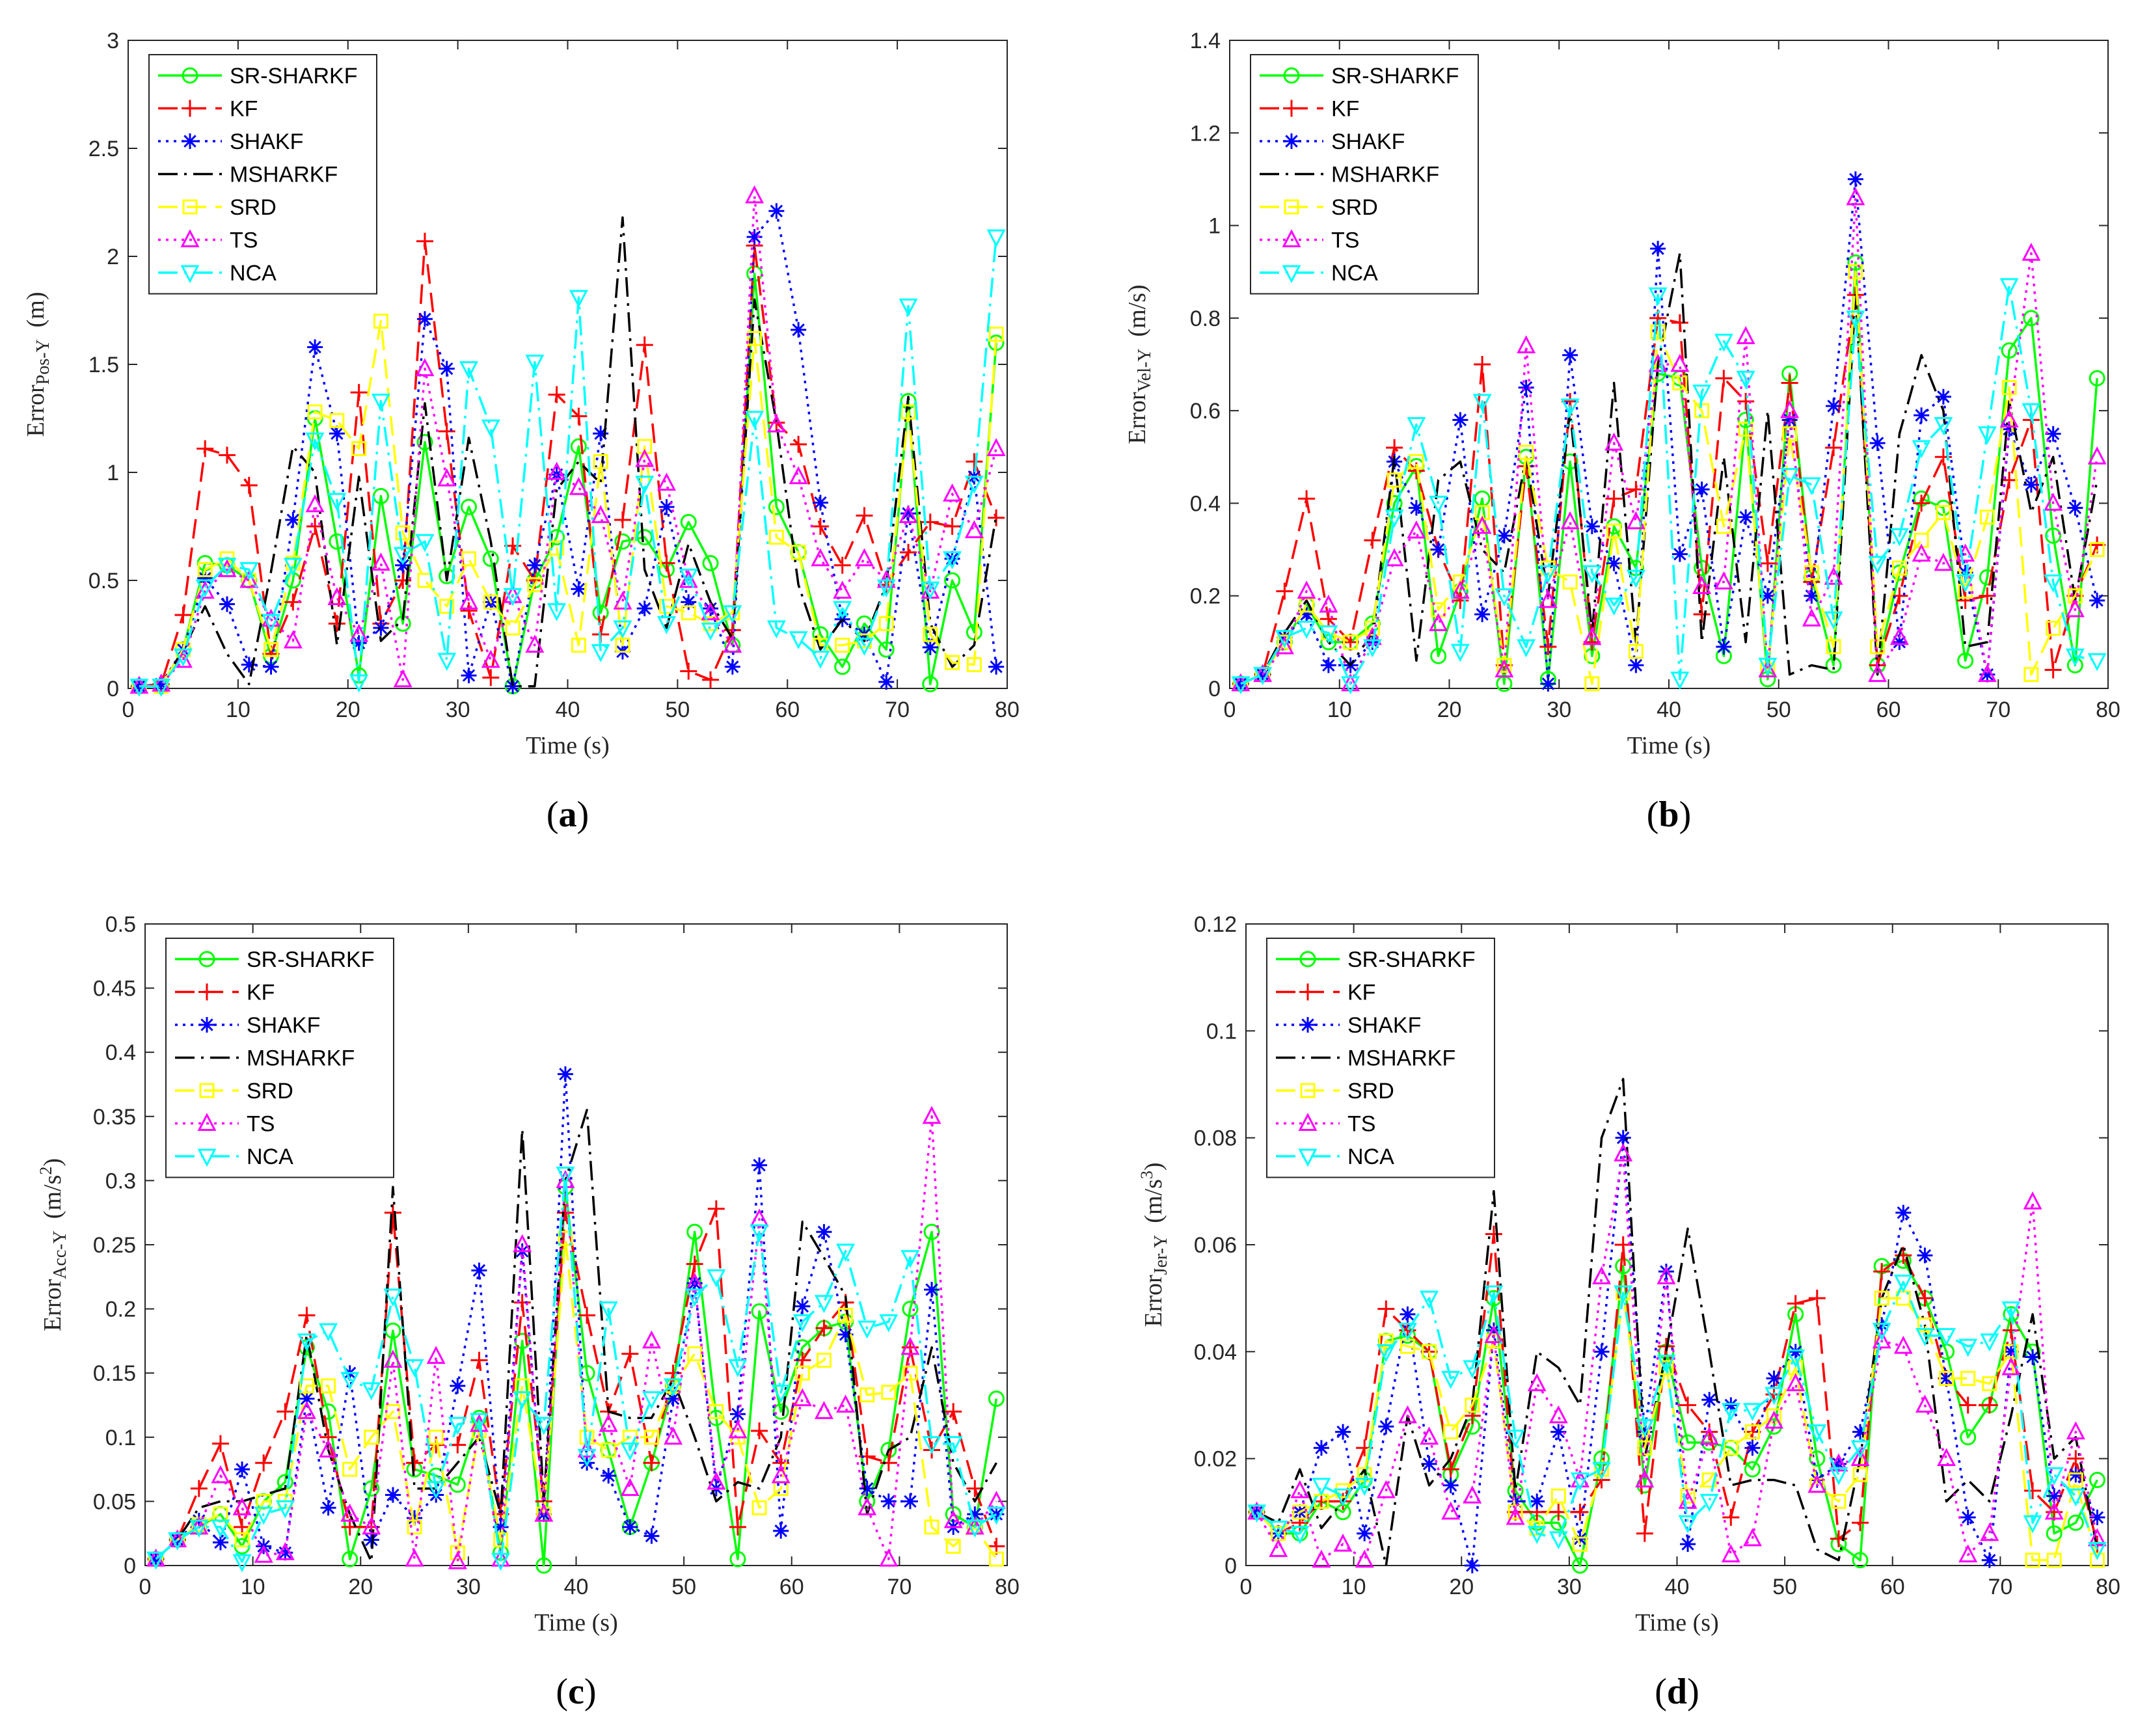  What do you see at coordinates (1361, 993) in the screenshot?
I see `legend-label-kf: KF` at bounding box center [1361, 993].